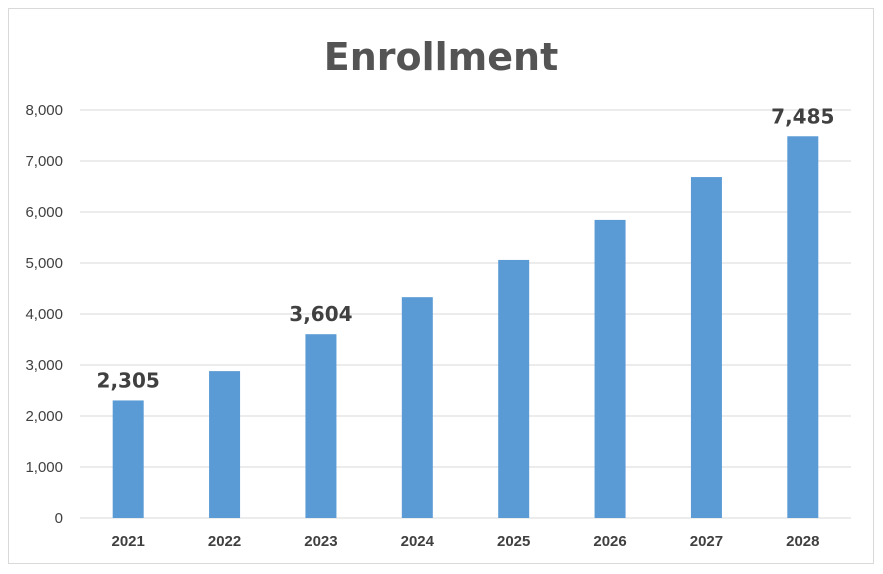  What do you see at coordinates (44, 365) in the screenshot?
I see `y-tick-label: 3,000` at bounding box center [44, 365].